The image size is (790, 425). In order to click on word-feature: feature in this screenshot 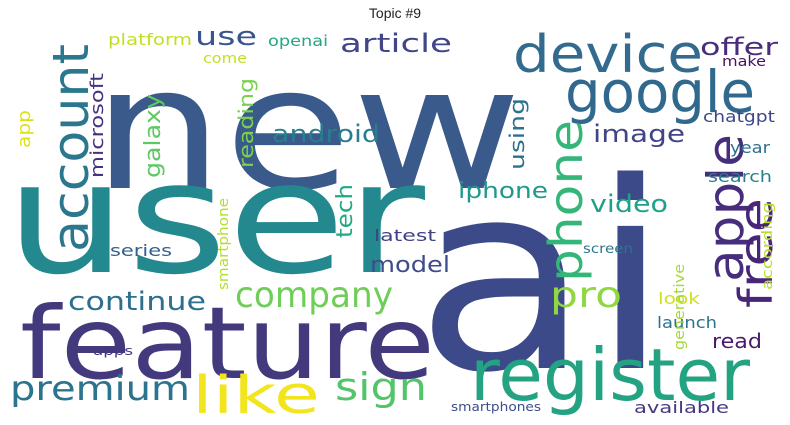, I will do `click(227, 343)`.